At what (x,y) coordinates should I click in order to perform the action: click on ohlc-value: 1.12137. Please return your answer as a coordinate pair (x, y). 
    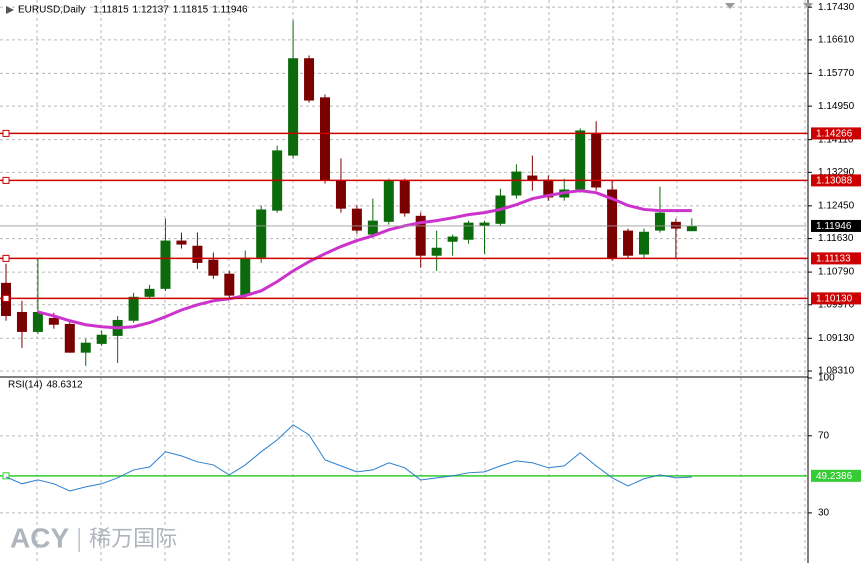
    Looking at the image, I should click on (151, 10).